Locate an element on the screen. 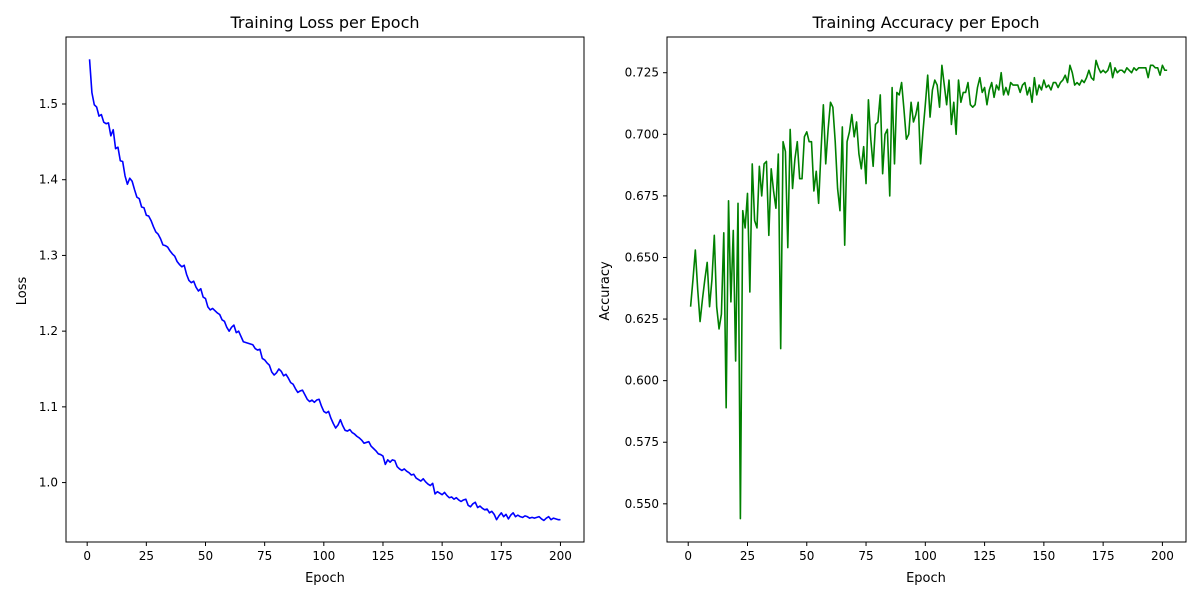  accuracy-y-tick-label: 0.625 is located at coordinates (642, 319).